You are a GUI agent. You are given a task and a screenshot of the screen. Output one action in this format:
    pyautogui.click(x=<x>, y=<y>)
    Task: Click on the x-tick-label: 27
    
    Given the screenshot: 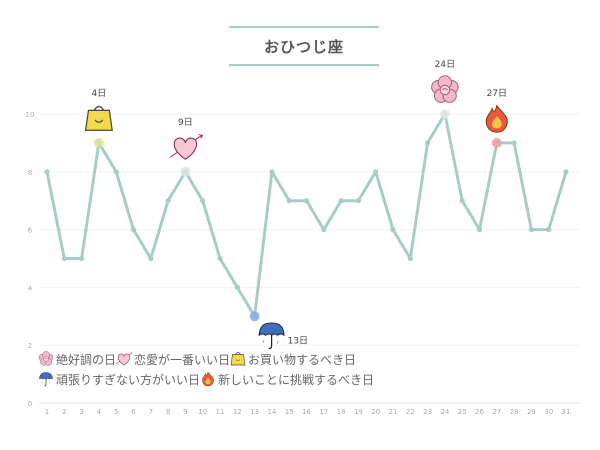 What is the action you would take?
    pyautogui.click(x=496, y=412)
    